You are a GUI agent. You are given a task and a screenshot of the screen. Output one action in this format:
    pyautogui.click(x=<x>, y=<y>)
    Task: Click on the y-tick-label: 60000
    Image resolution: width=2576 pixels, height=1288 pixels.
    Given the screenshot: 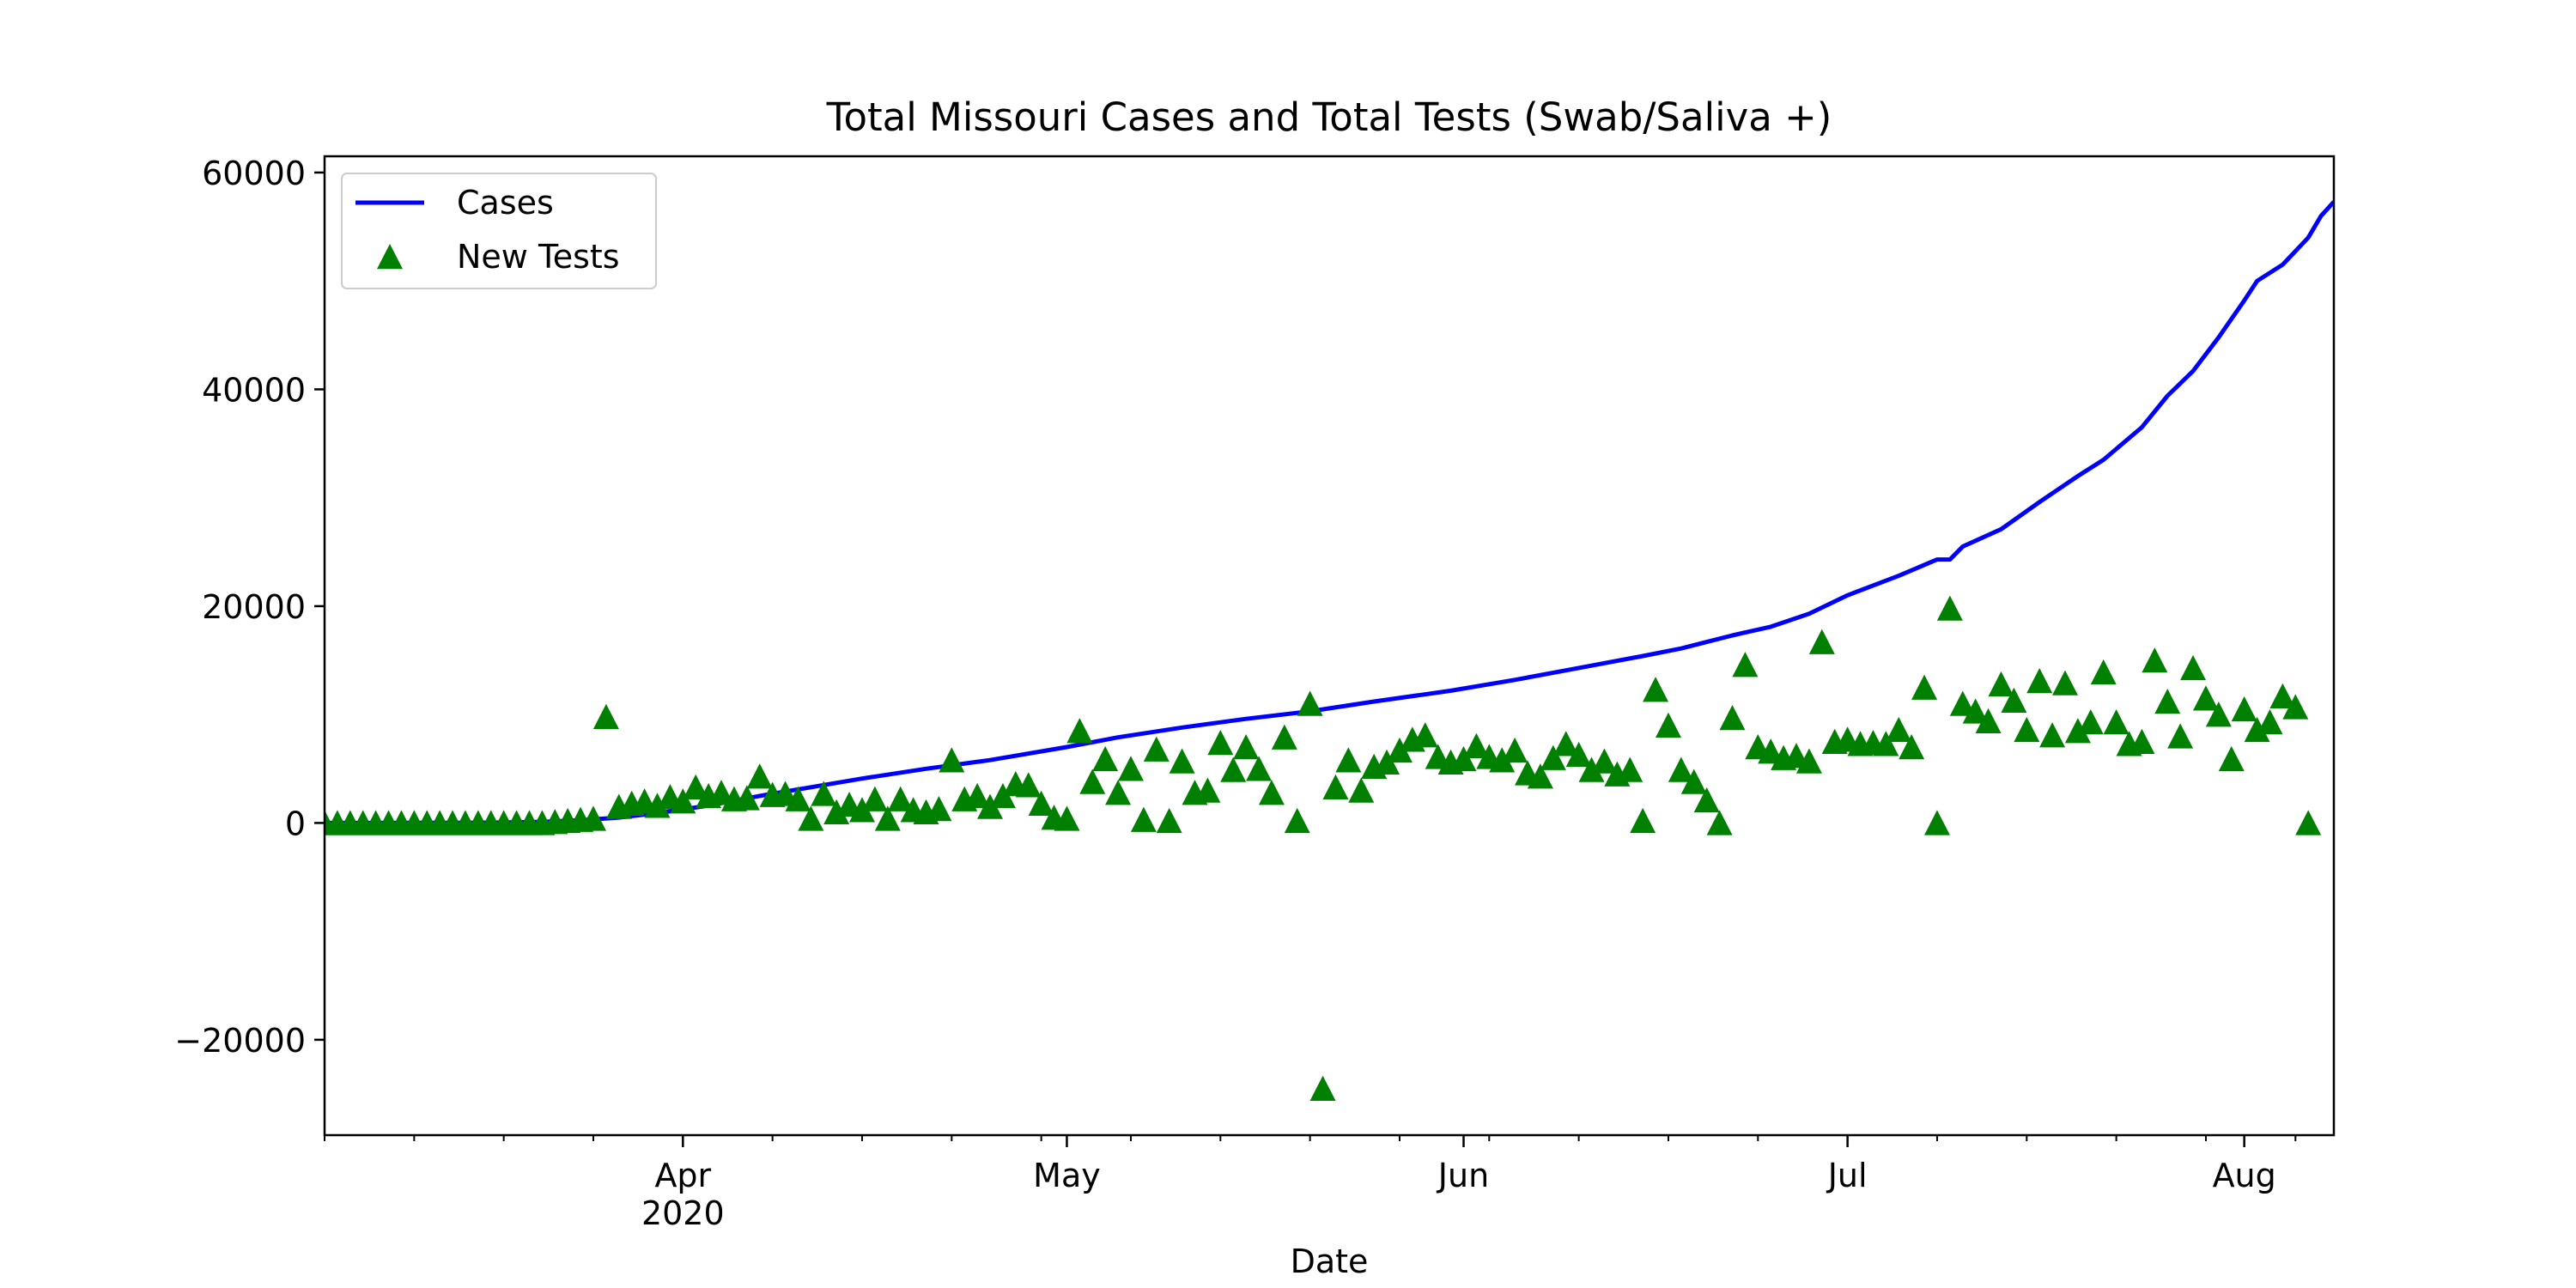 What is the action you would take?
    pyautogui.click(x=254, y=174)
    